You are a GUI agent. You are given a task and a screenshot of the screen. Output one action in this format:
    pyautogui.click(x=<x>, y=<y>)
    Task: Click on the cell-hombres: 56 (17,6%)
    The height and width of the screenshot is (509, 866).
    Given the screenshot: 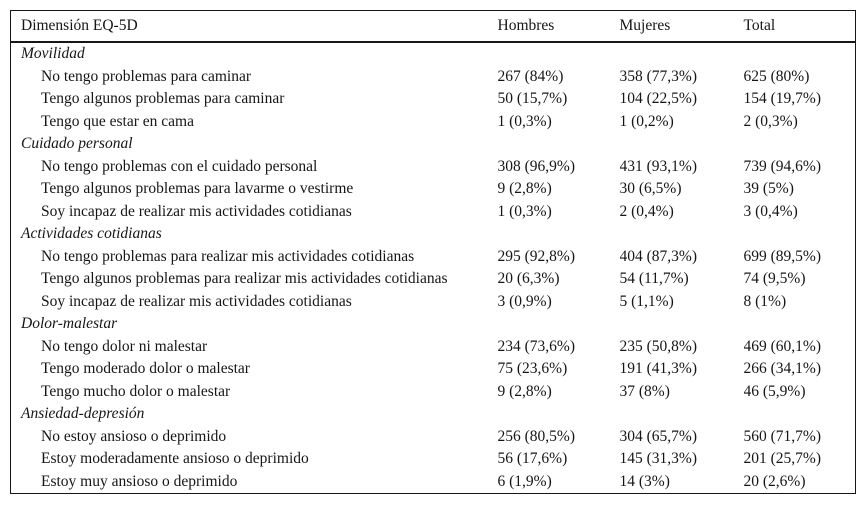 What is the action you would take?
    pyautogui.click(x=532, y=458)
    